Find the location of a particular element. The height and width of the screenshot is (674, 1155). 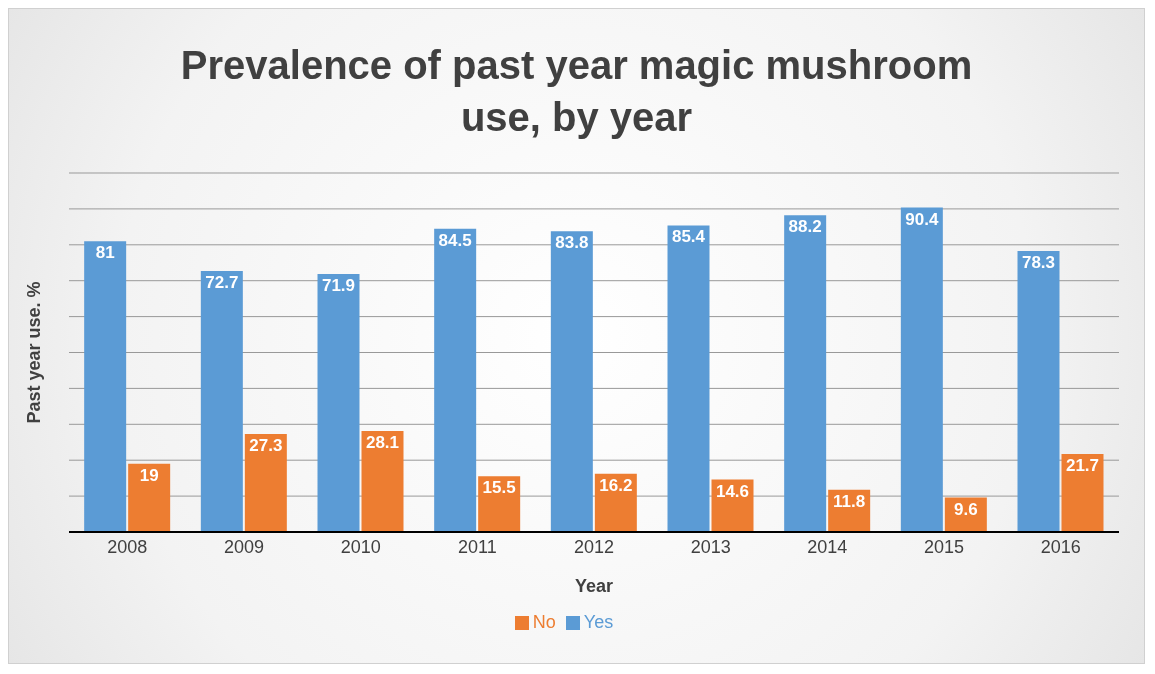

x-tick-label: 2011 is located at coordinates (477, 546).